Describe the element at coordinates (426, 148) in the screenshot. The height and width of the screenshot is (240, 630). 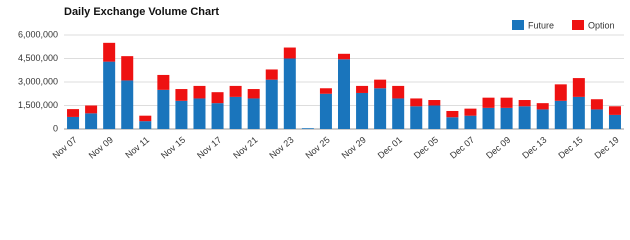
I see `x-tick-label: Dec 05` at that location.